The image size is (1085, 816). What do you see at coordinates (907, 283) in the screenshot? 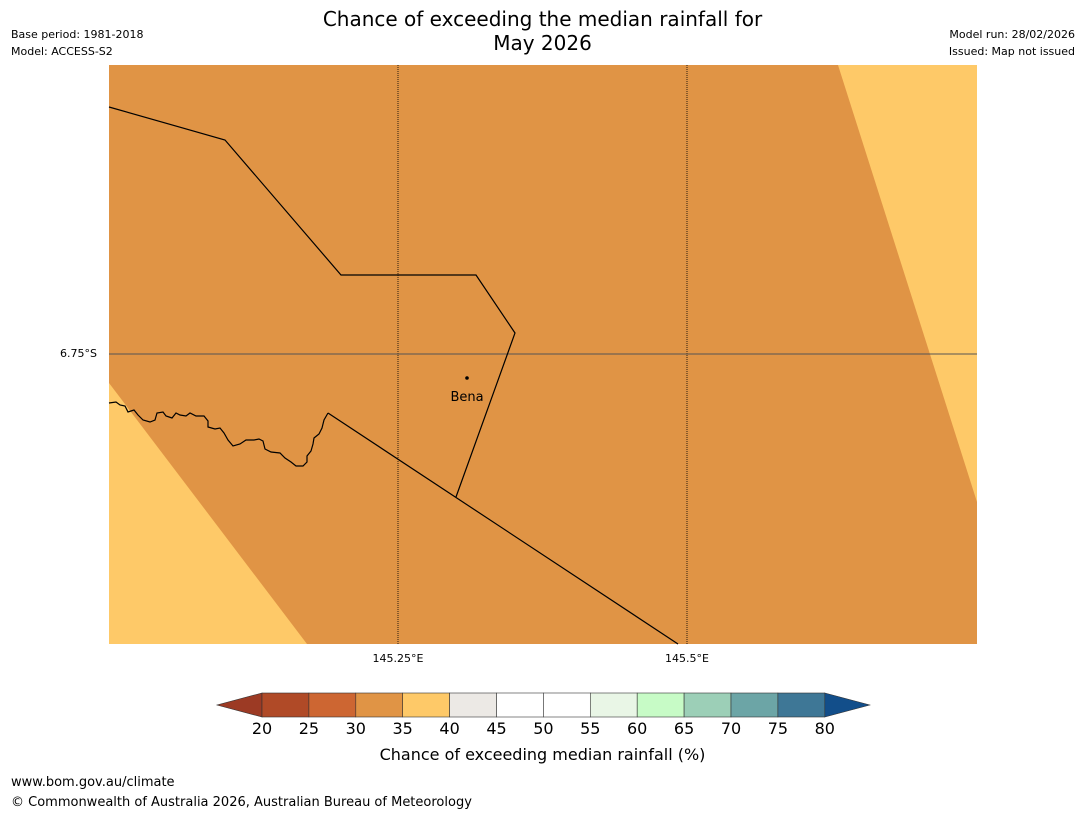
I see `region-35-40-east` at bounding box center [907, 283].